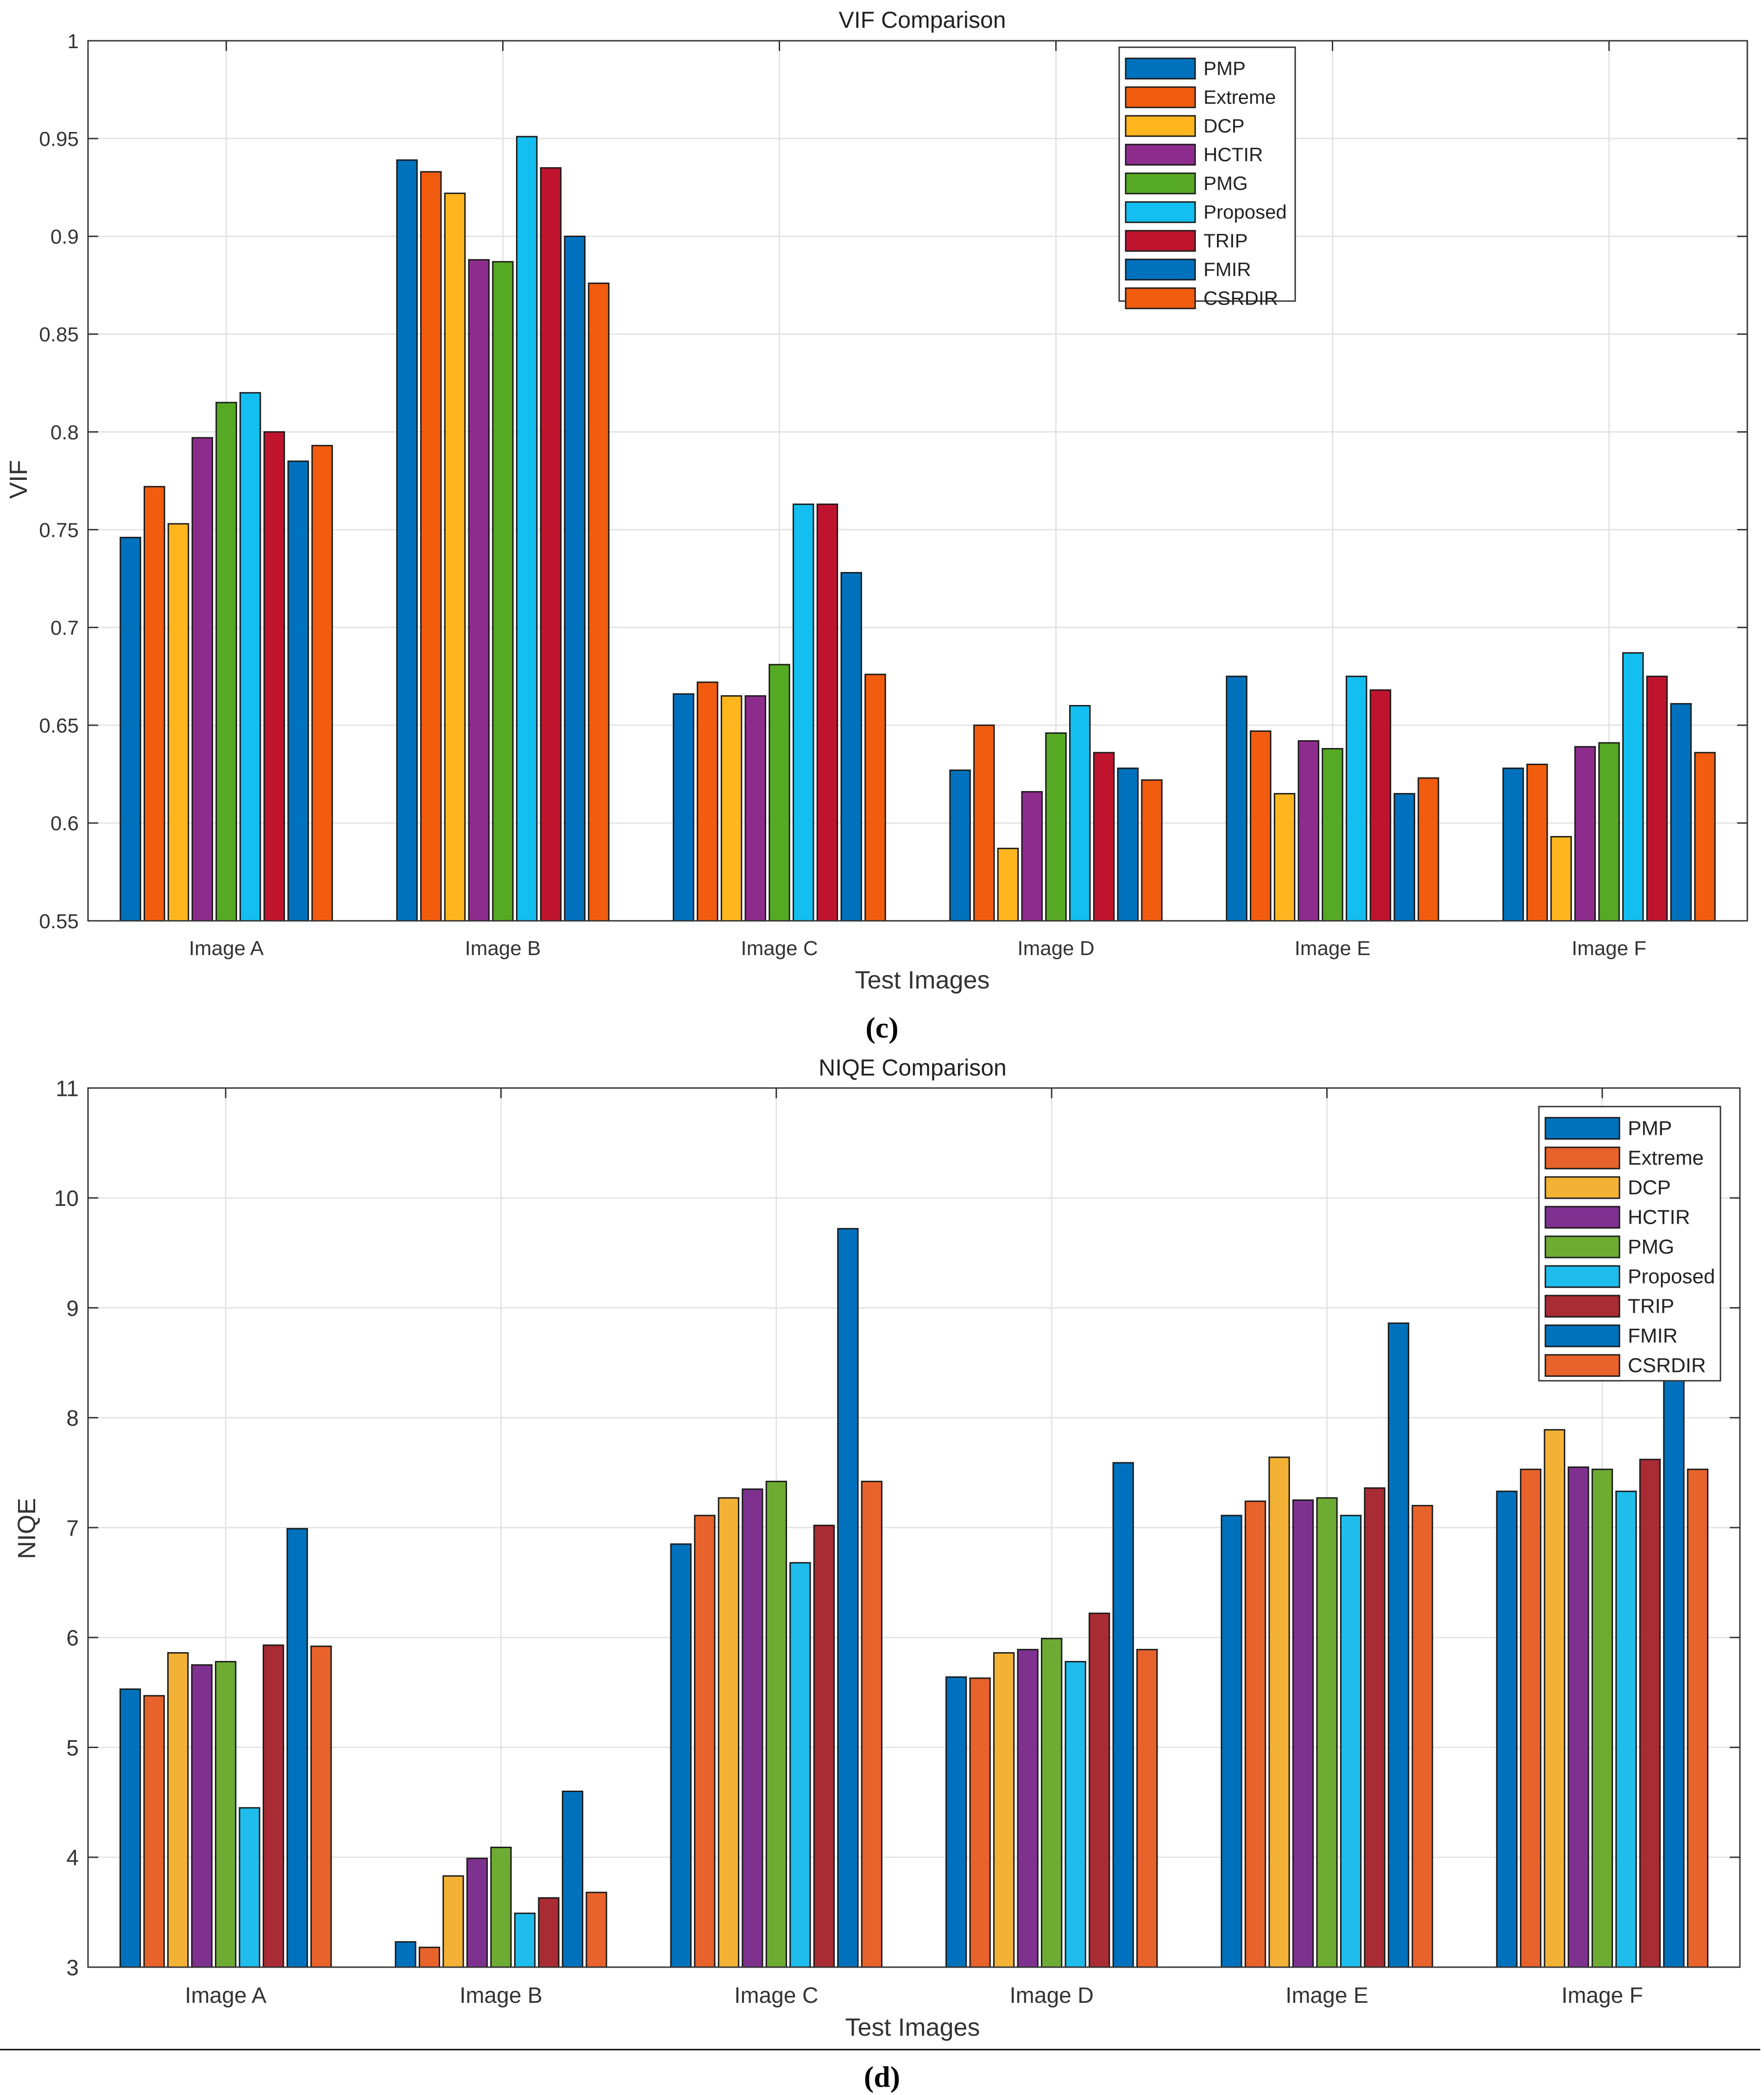  I want to click on niqe-y-tick-label: 7, so click(72, 1528).